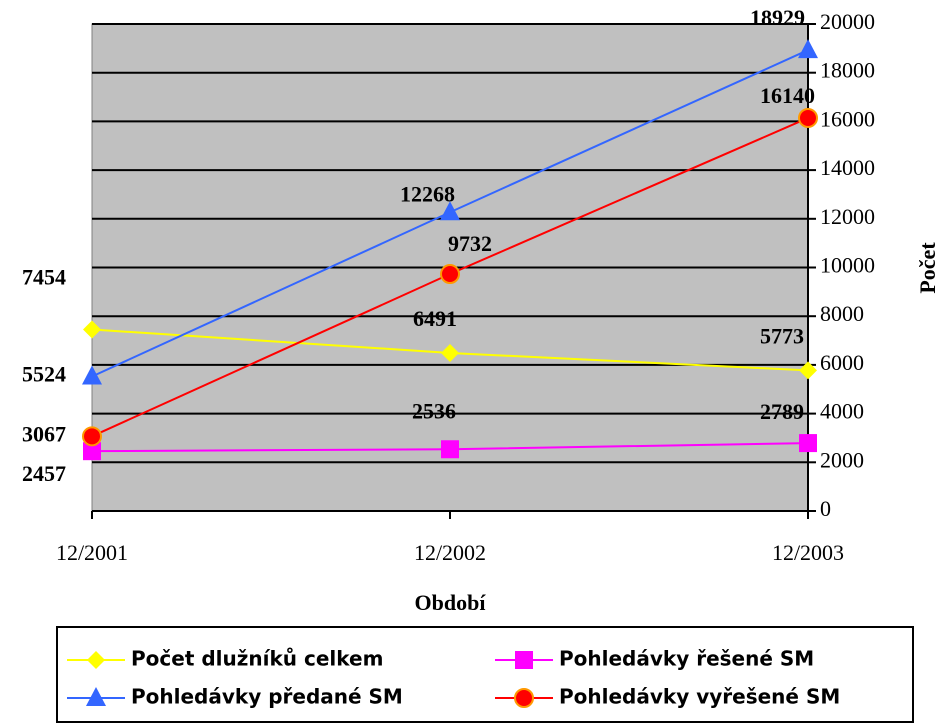  Describe the element at coordinates (435, 318) in the screenshot. I see `data-label: 6491` at that location.